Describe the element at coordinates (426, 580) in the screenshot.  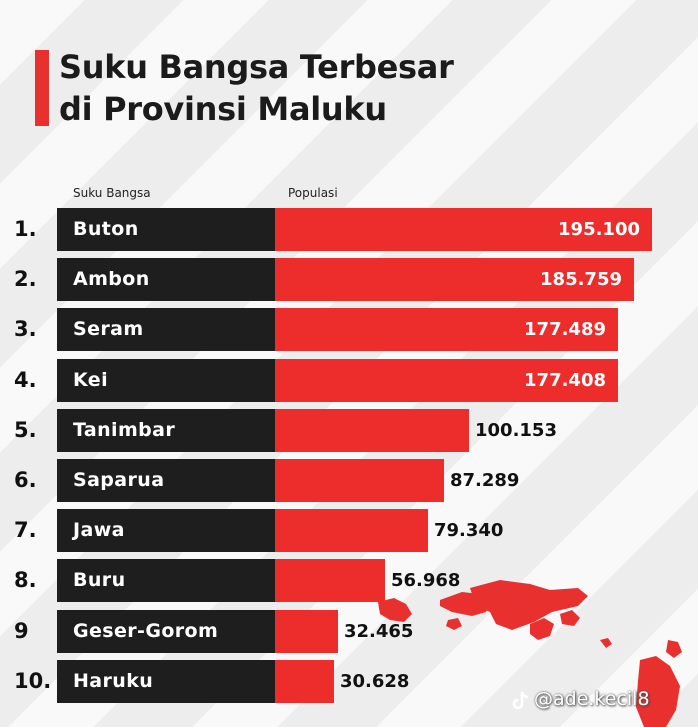
I see `value-label: 56.968` at that location.